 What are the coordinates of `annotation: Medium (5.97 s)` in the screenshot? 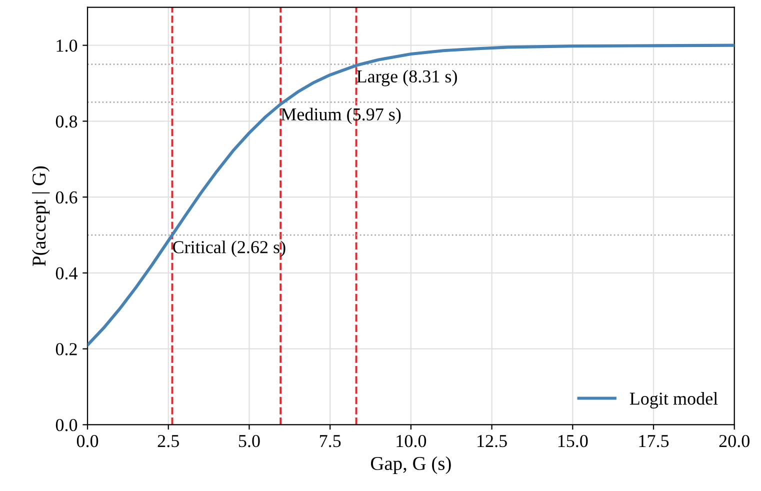 It's located at (341, 116).